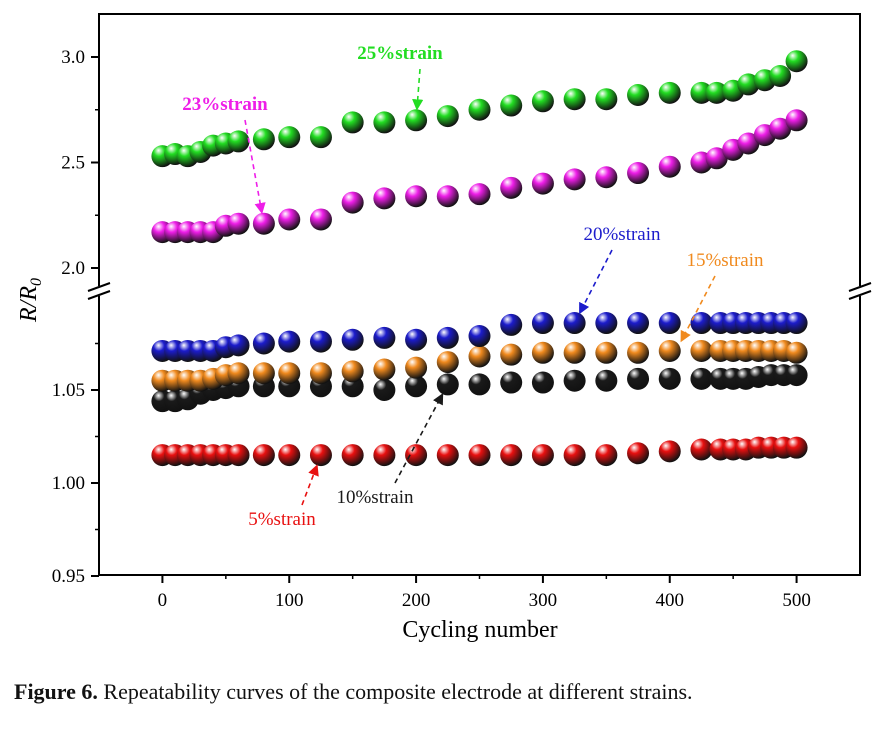 This screenshot has height=745, width=877. Describe the element at coordinates (29, 304) in the screenshot. I see `y-axis-label-main: R/R` at that location.